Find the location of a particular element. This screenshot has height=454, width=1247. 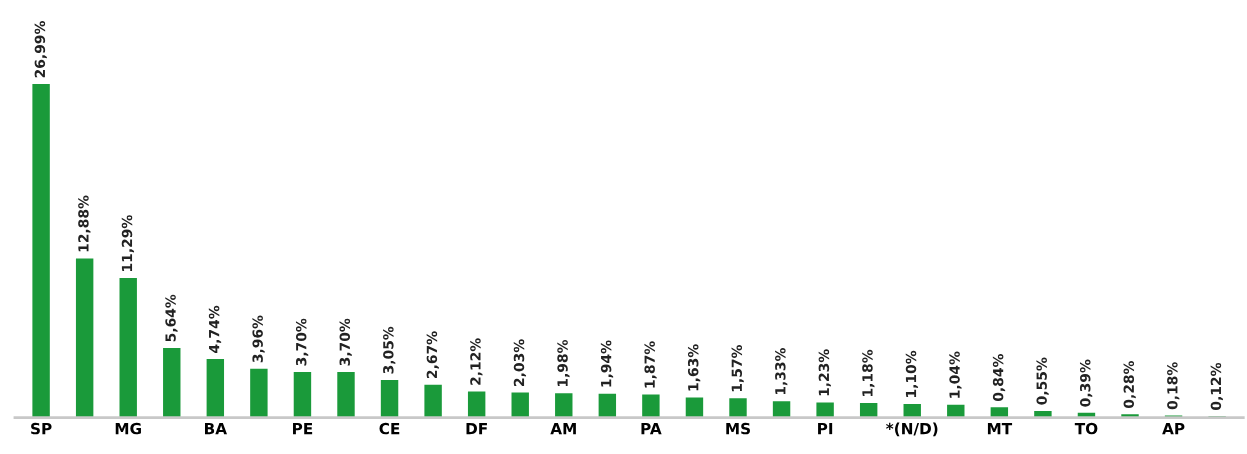

data-label: 0,12% is located at coordinates (1216, 386).